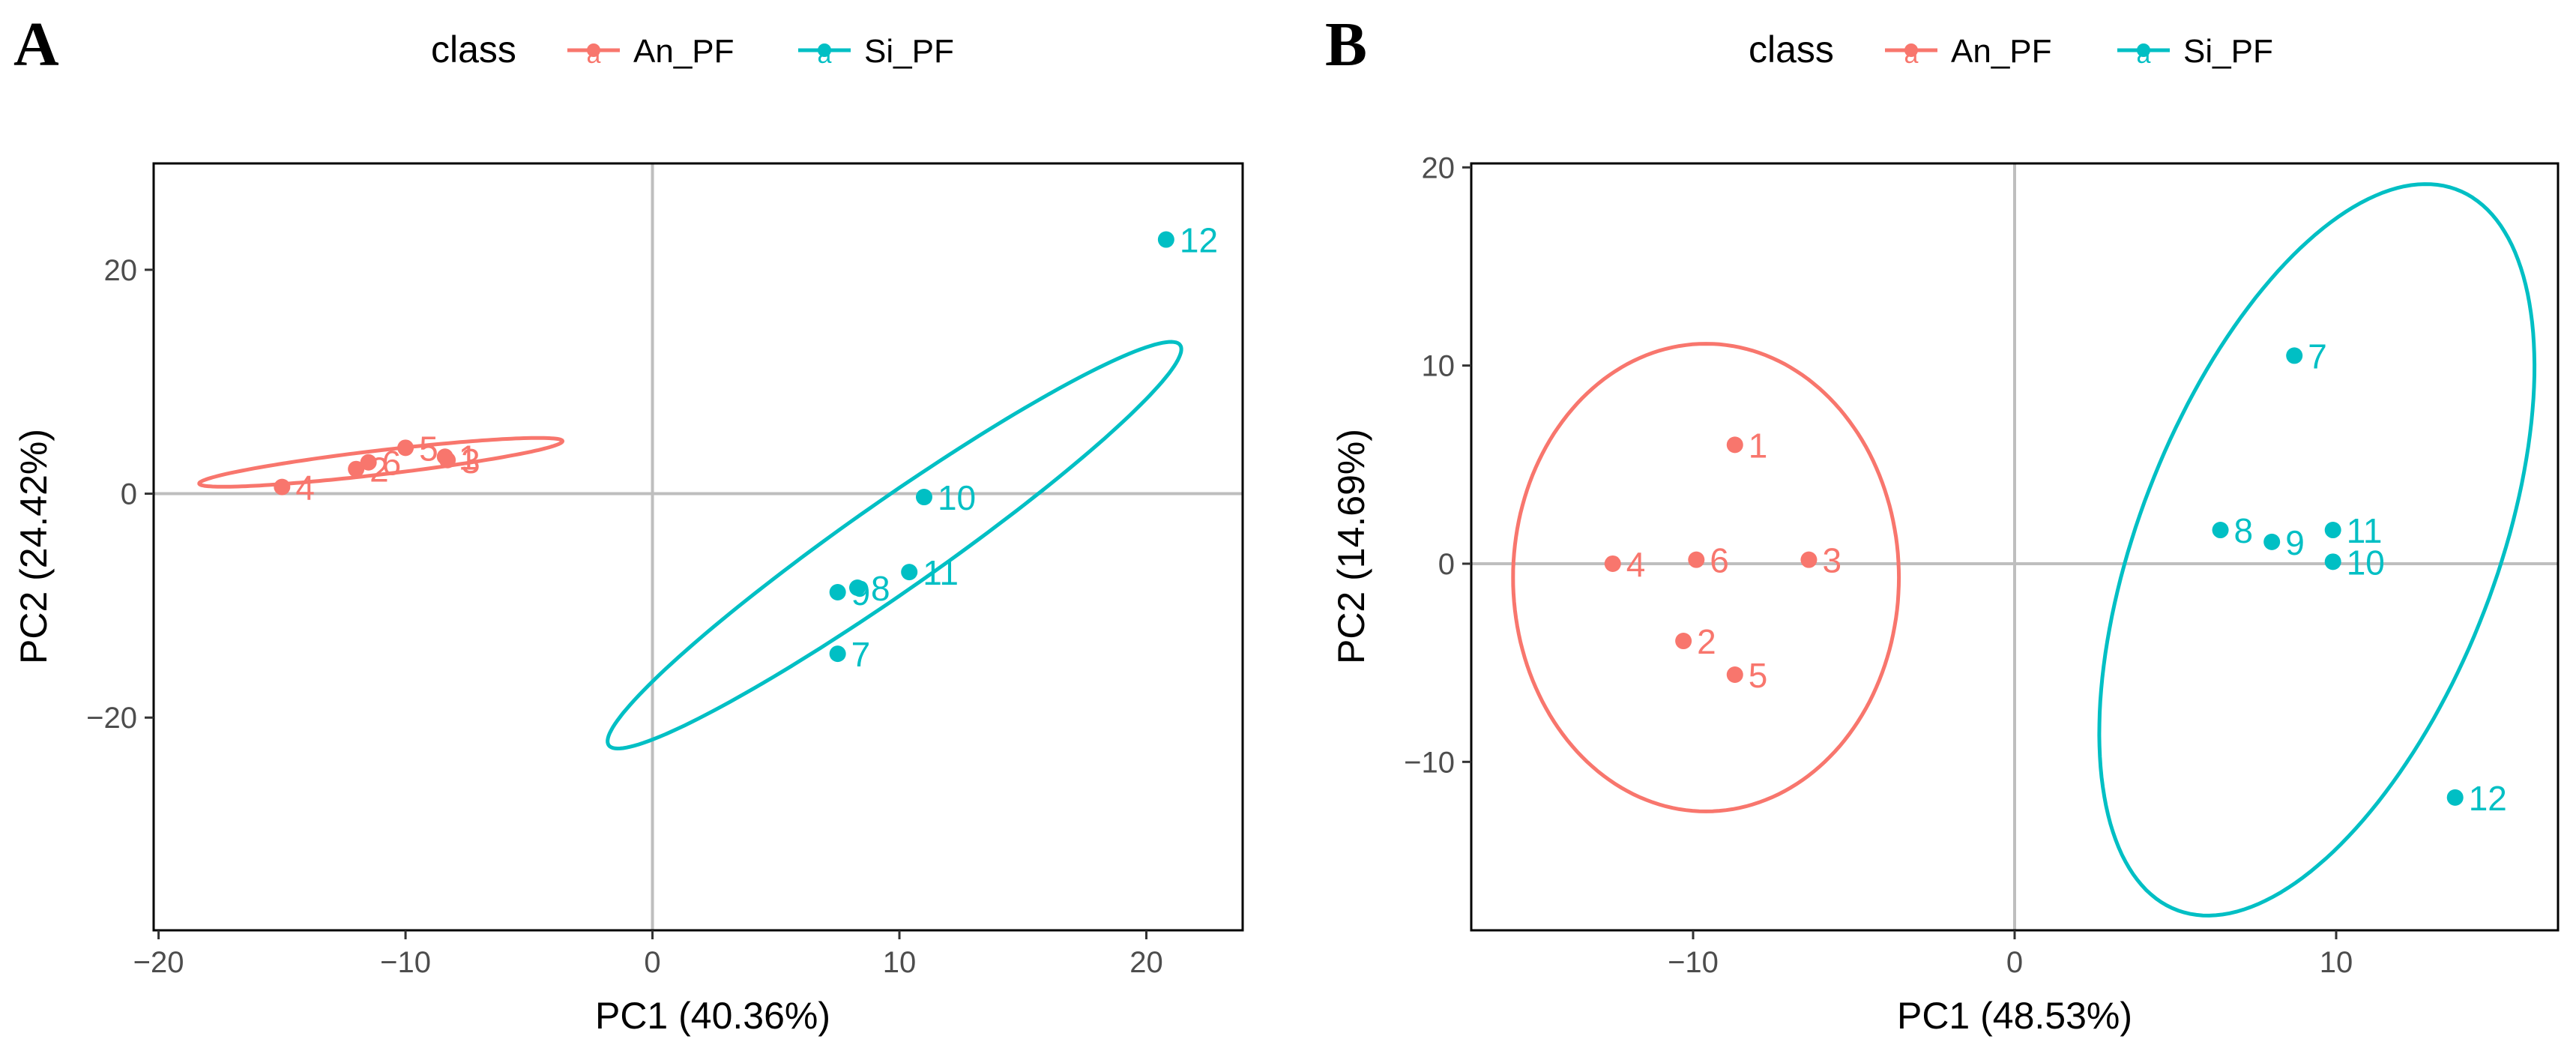 This screenshot has height=1045, width=2576. What do you see at coordinates (2015, 1016) in the screenshot?
I see `x-axis-title: PC1 (48.53%)` at bounding box center [2015, 1016].